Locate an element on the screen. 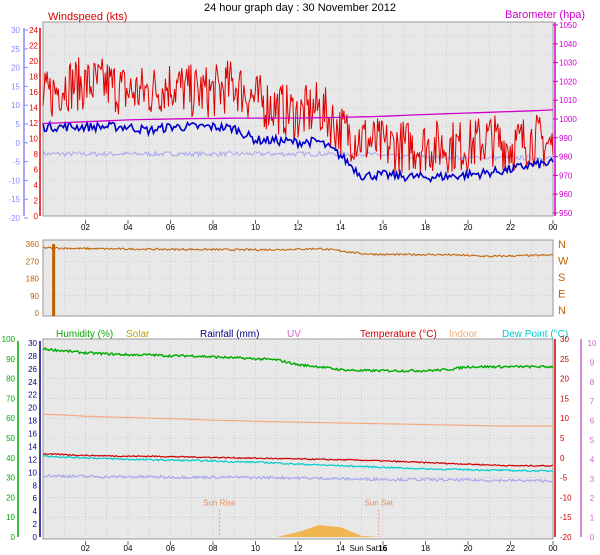  rainfall-tick-label: 14 is located at coordinates (32, 446).